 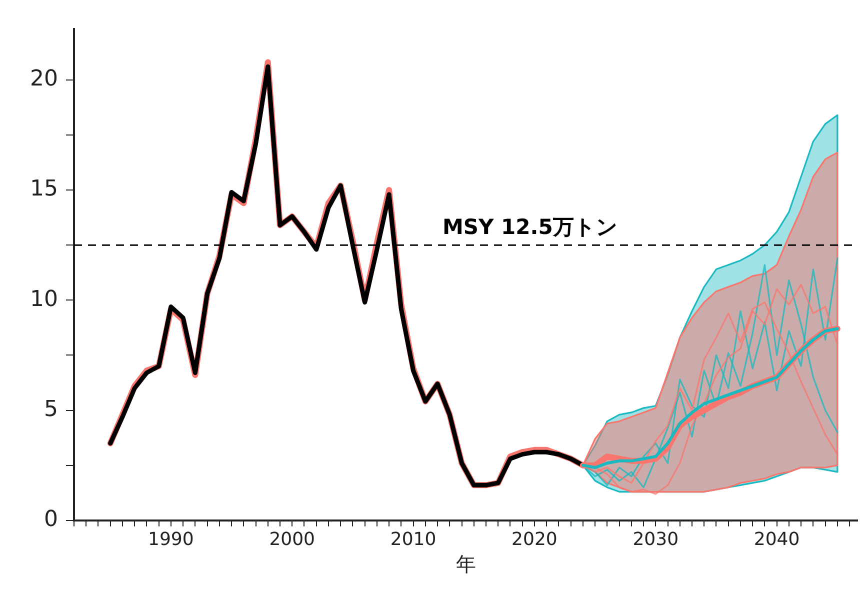 I want to click on x-axis-title: 年, so click(x=466, y=564).